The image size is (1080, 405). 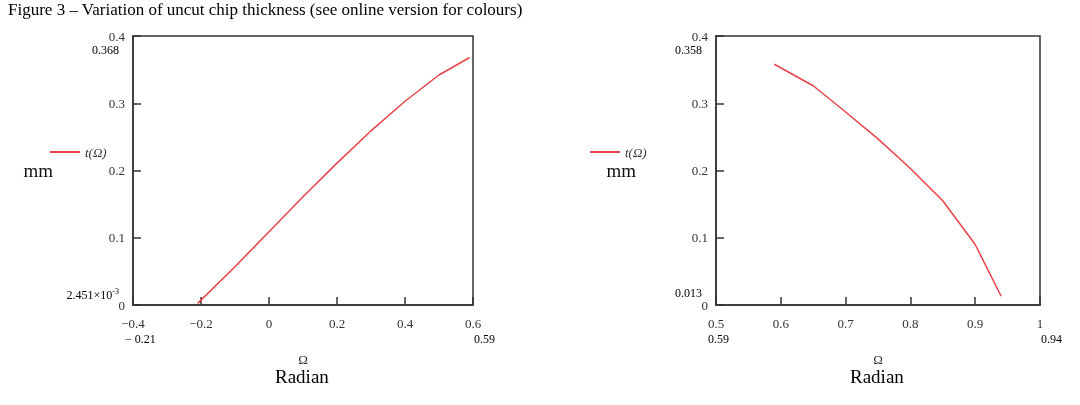 What do you see at coordinates (688, 293) in the screenshot?
I see `text: 0.013` at bounding box center [688, 293].